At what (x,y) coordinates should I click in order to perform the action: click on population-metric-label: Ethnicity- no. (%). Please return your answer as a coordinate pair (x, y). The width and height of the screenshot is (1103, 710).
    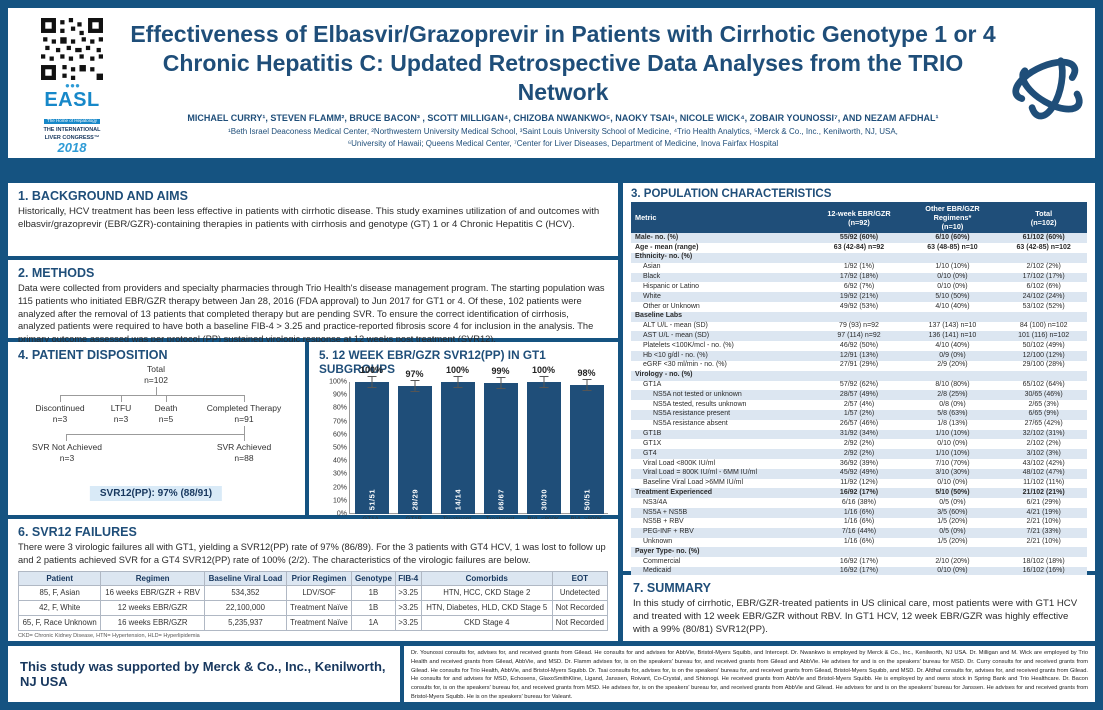
    Looking at the image, I should click on (664, 257).